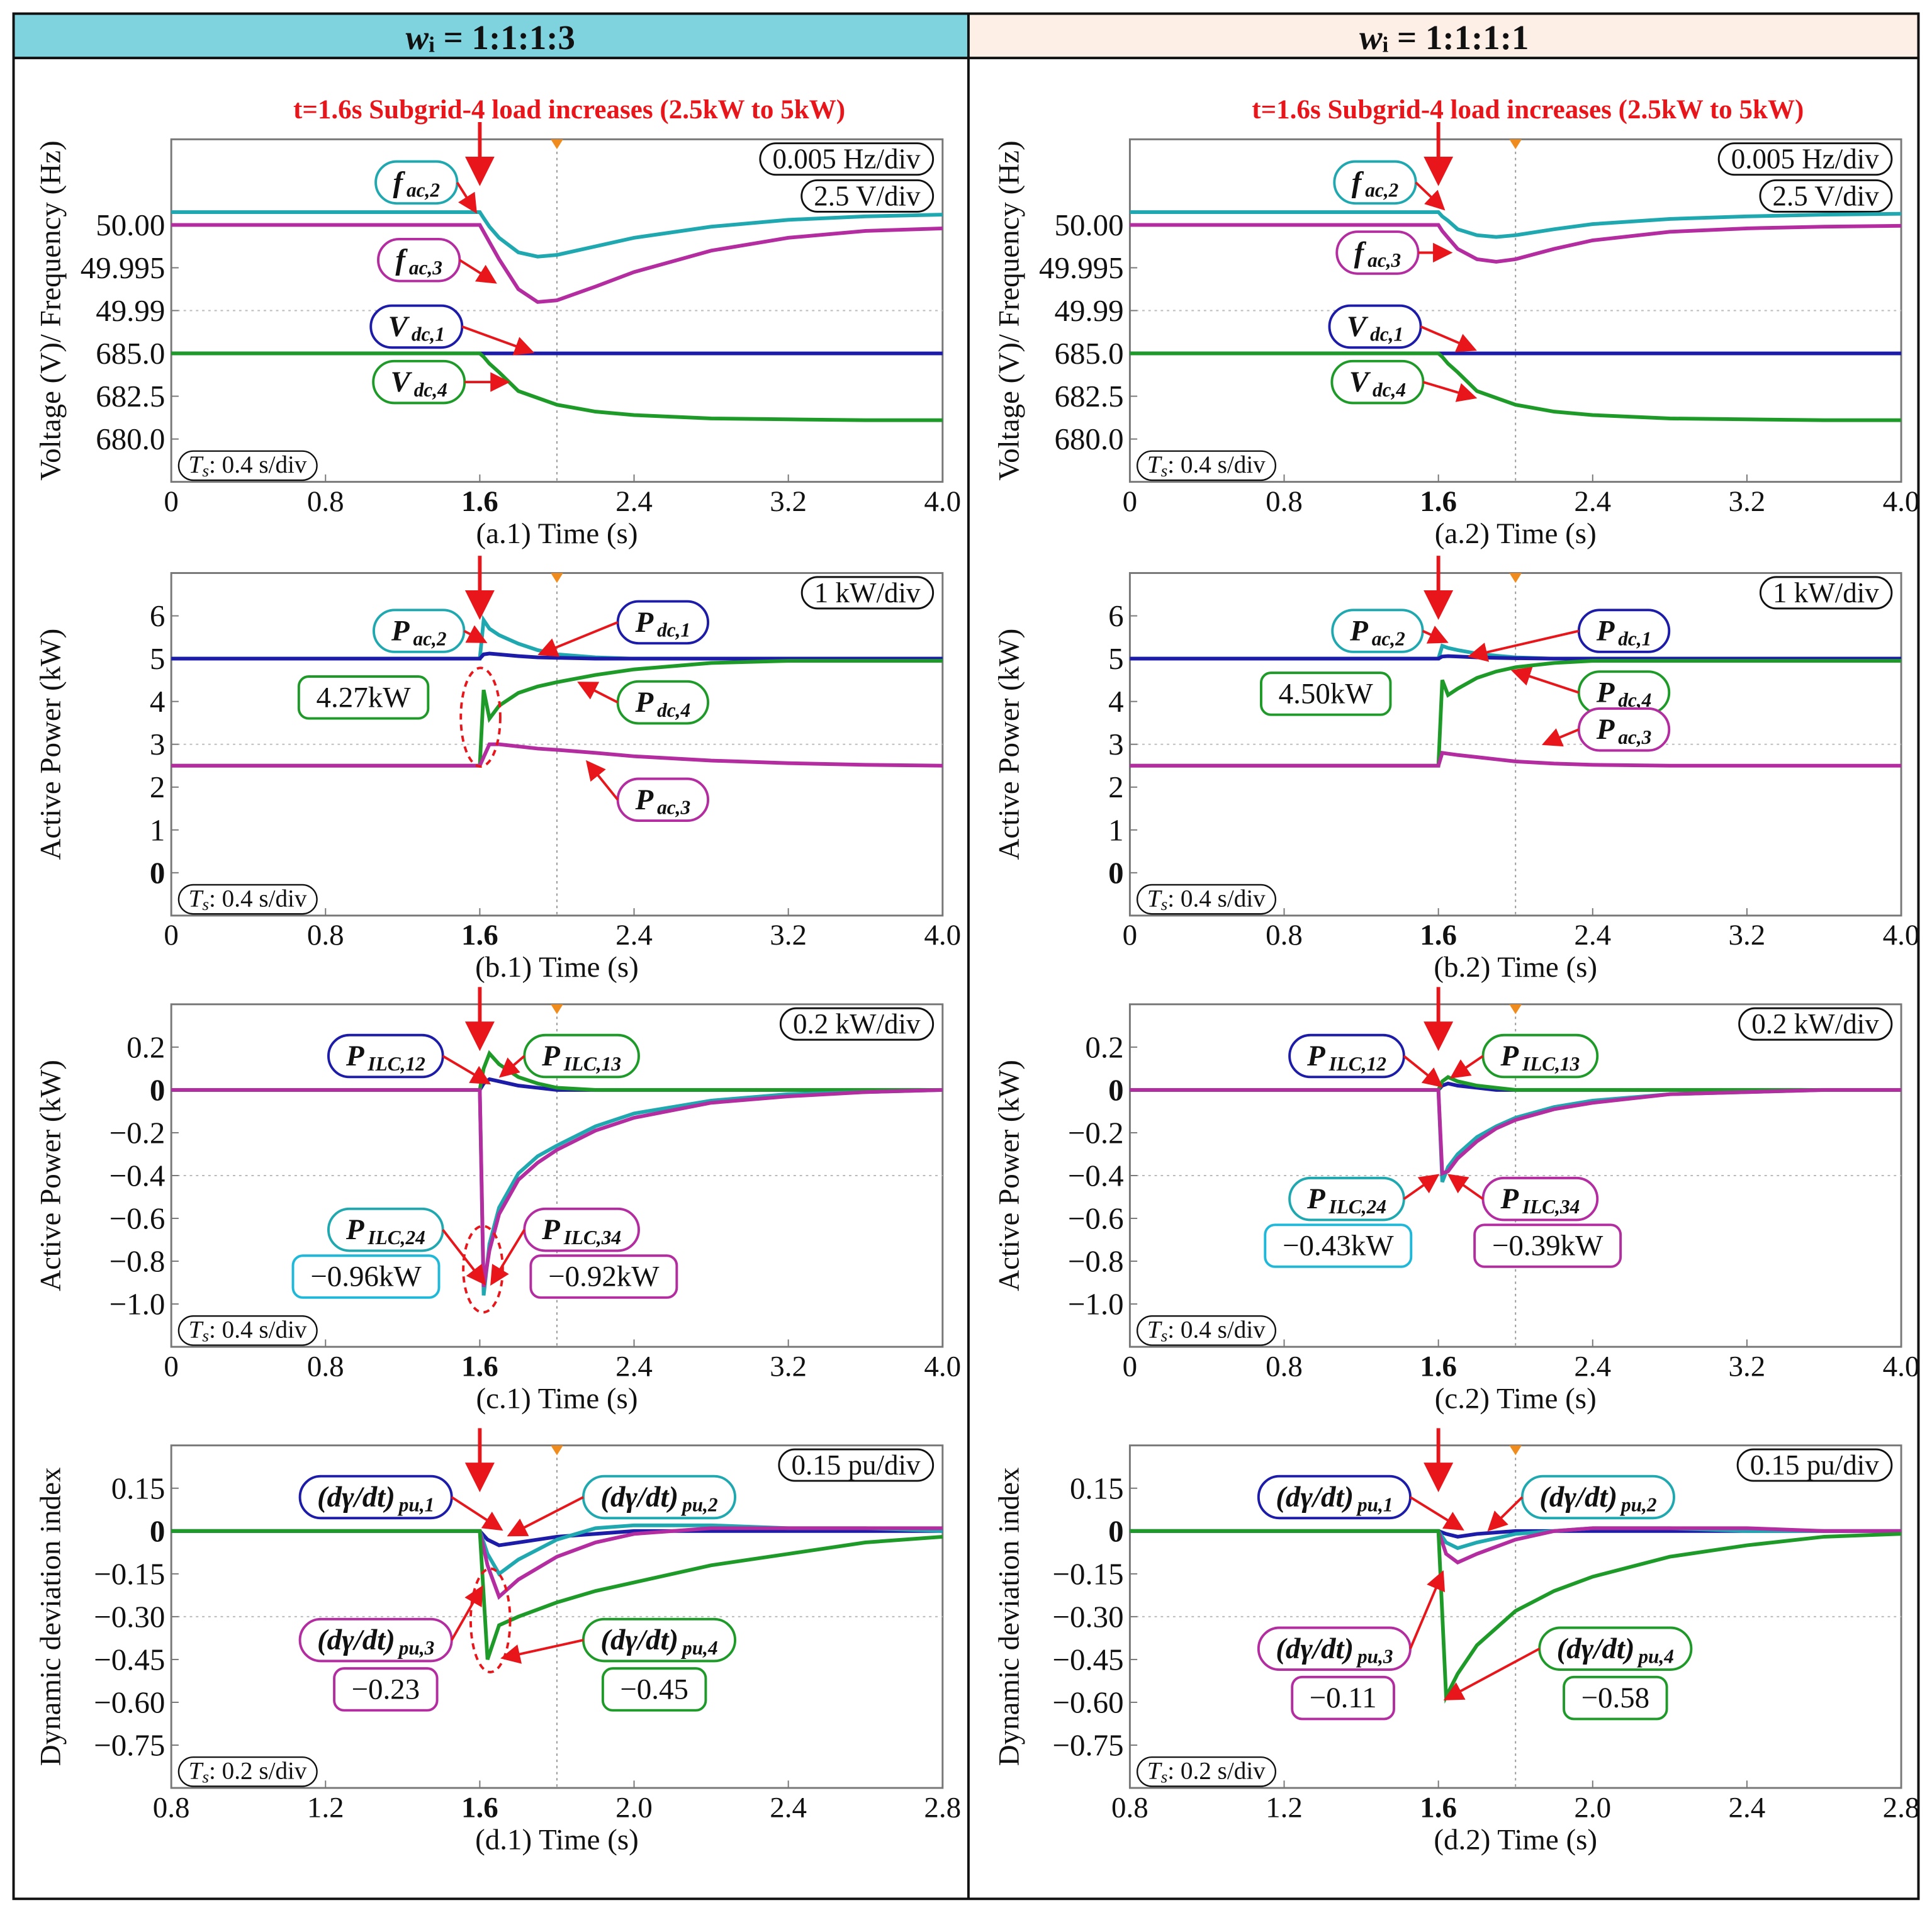 Image resolution: width=1932 pixels, height=1910 pixels. What do you see at coordinates (1009, 744) in the screenshot?
I see `y-axis-label: Active Power (kW)` at bounding box center [1009, 744].